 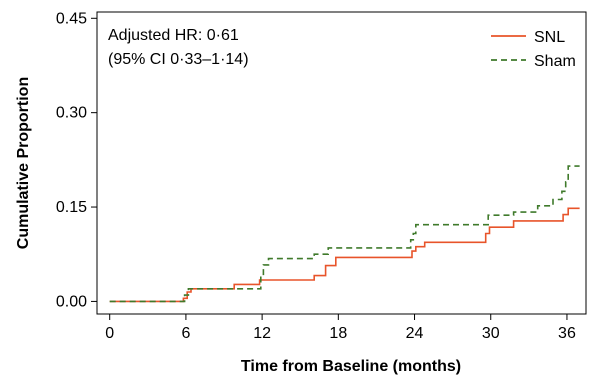 What do you see at coordinates (71, 113) in the screenshot?
I see `y-tick-label: 0.30` at bounding box center [71, 113].